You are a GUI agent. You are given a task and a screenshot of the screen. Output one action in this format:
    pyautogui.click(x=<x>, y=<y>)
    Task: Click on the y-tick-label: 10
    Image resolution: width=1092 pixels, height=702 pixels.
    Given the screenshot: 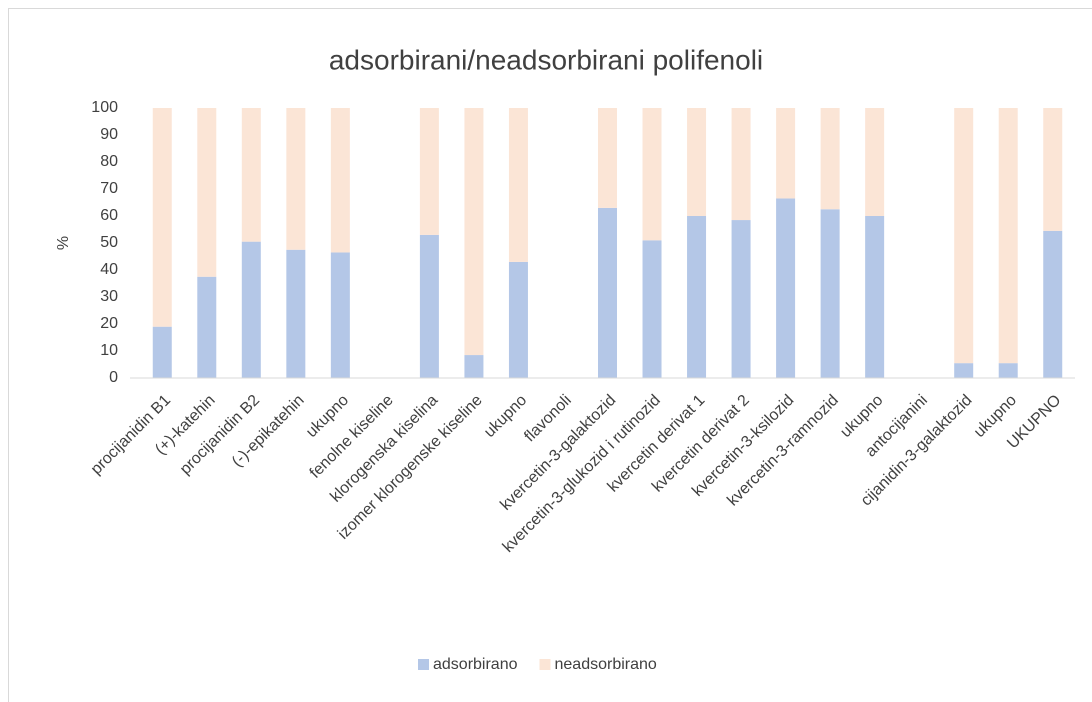 What is the action you would take?
    pyautogui.click(x=109, y=350)
    